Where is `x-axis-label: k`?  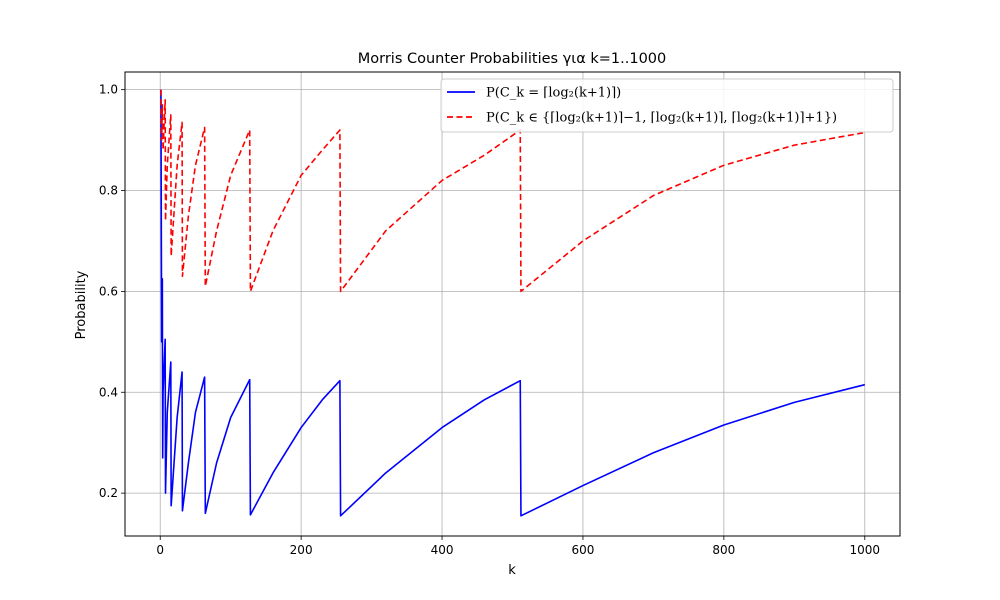 x-axis-label: k is located at coordinates (512, 570).